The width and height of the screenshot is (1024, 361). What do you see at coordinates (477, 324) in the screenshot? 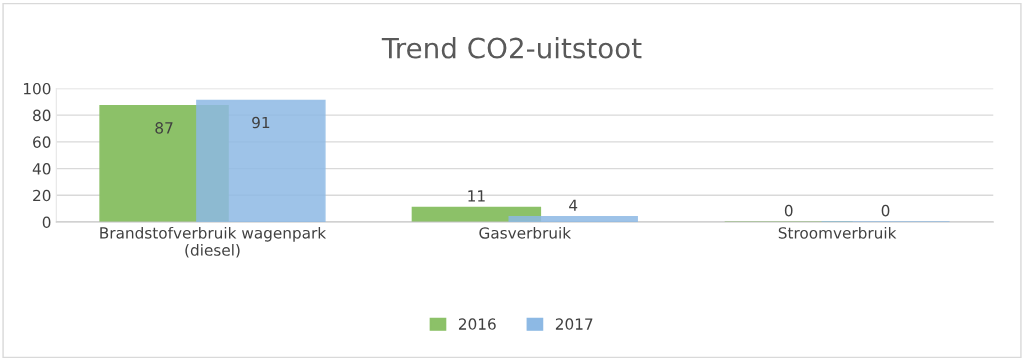
I see `legend-label: 2016` at bounding box center [477, 324].